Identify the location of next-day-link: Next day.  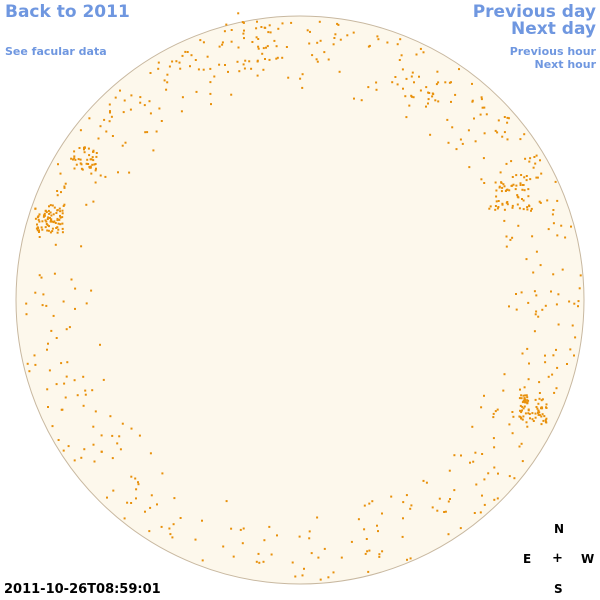
(553, 29).